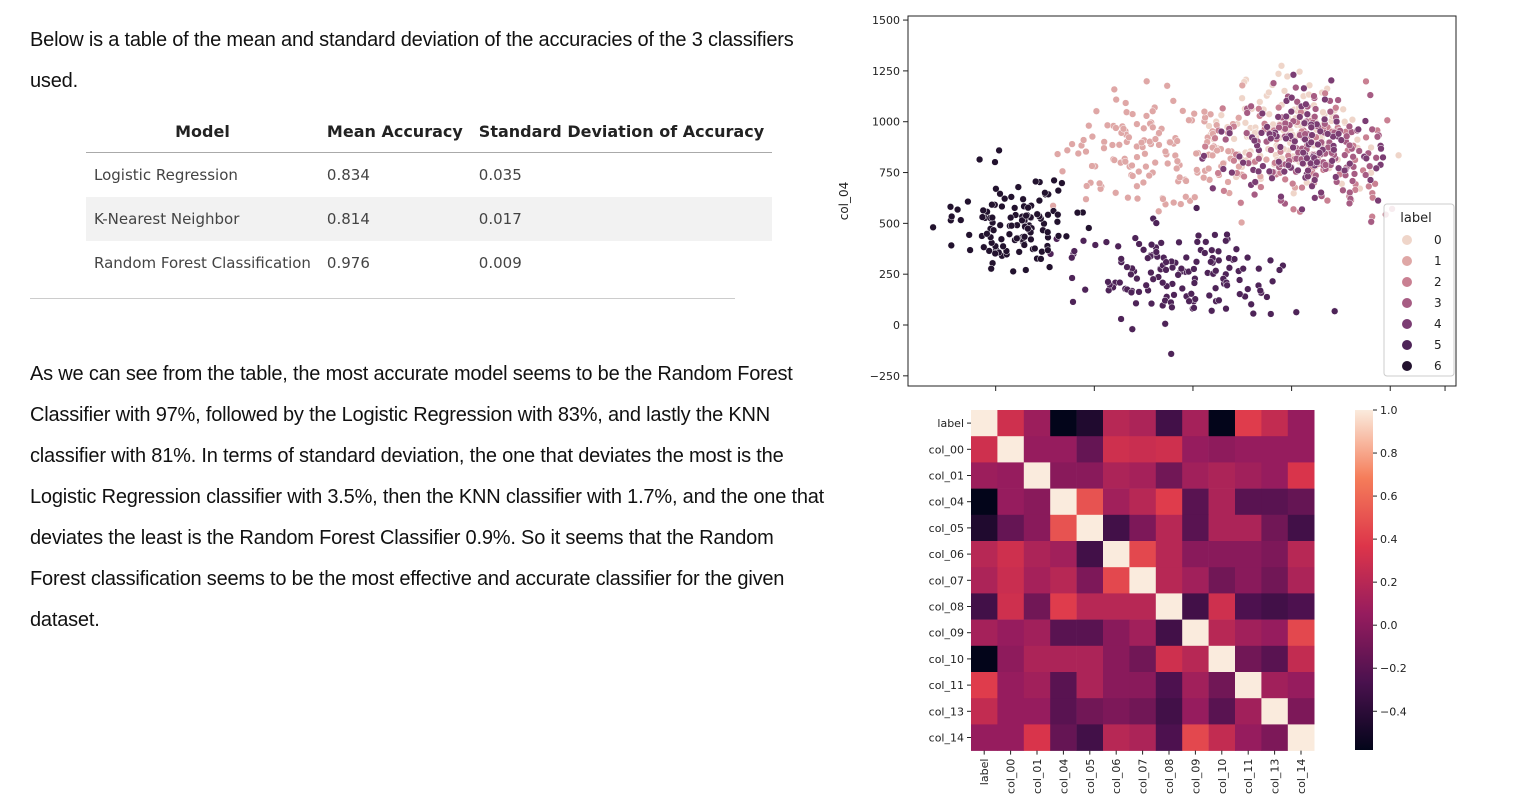  What do you see at coordinates (1248, 776) in the screenshot?
I see `col-label: col_11` at bounding box center [1248, 776].